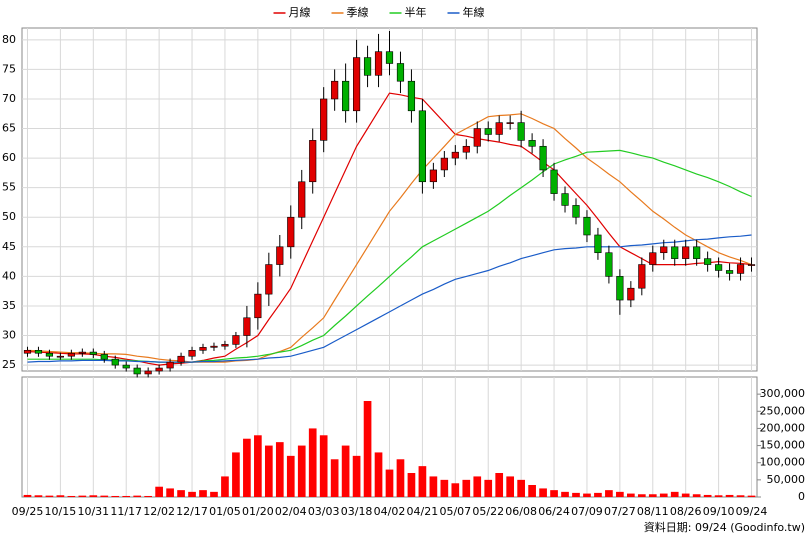 Image resolution: width=808 pixels, height=540 pixels. I want to click on x-tick-label: 03/18, so click(357, 511).